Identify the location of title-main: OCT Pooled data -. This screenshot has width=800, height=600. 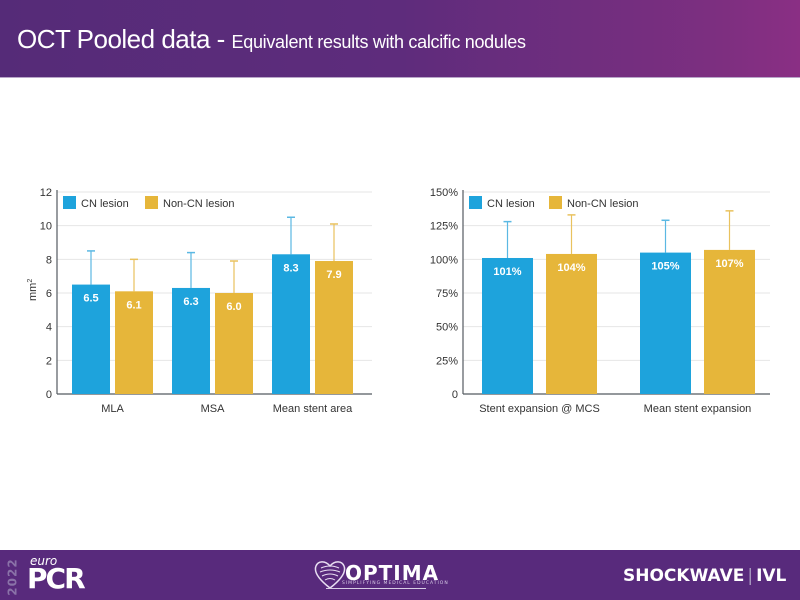
(124, 39).